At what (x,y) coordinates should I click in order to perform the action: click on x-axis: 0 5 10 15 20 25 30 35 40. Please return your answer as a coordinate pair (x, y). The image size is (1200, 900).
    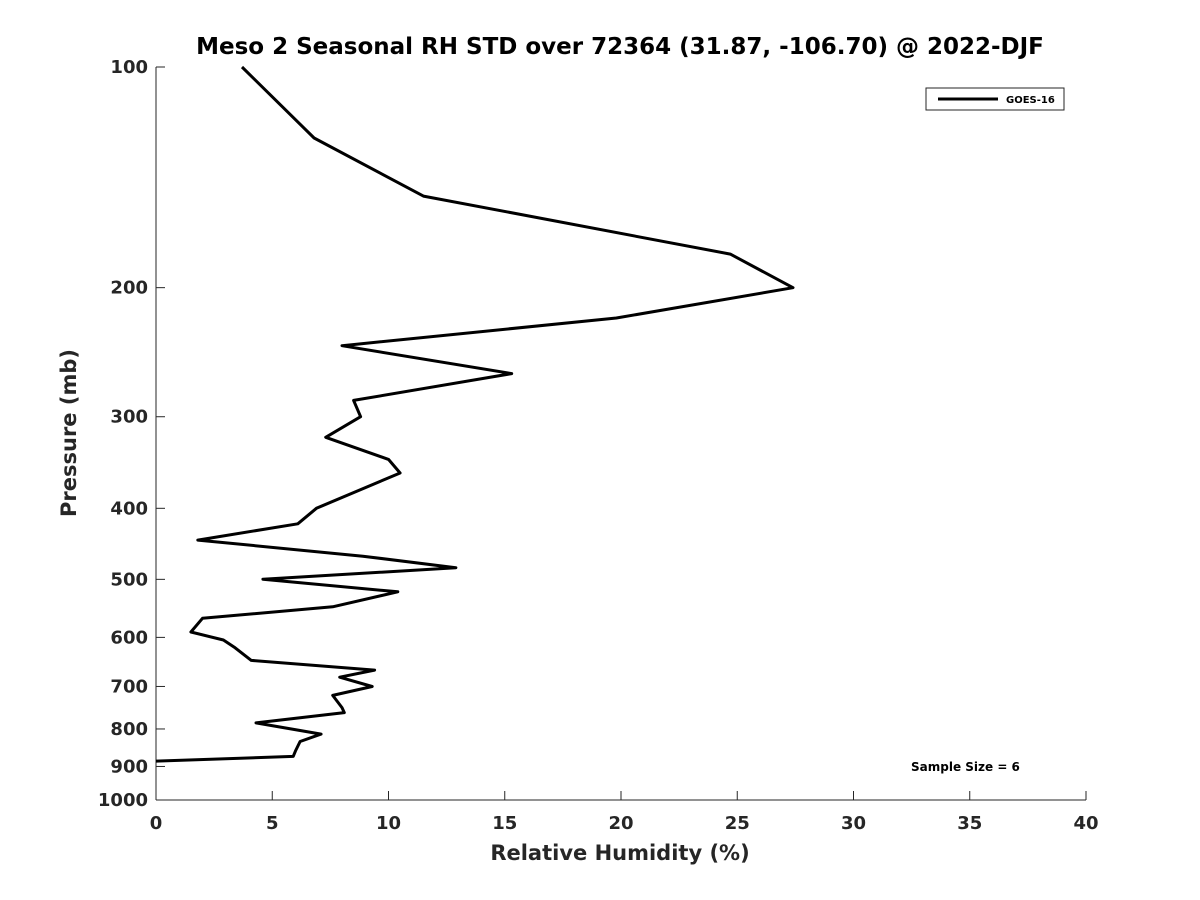
    Looking at the image, I should click on (624, 812).